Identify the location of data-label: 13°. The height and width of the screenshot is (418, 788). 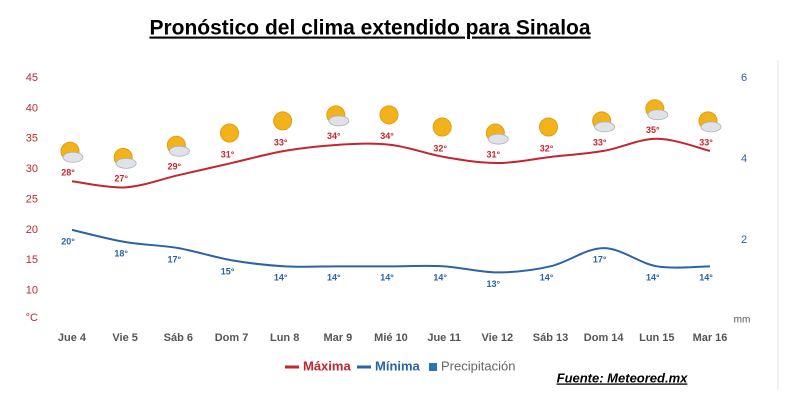
(494, 284).